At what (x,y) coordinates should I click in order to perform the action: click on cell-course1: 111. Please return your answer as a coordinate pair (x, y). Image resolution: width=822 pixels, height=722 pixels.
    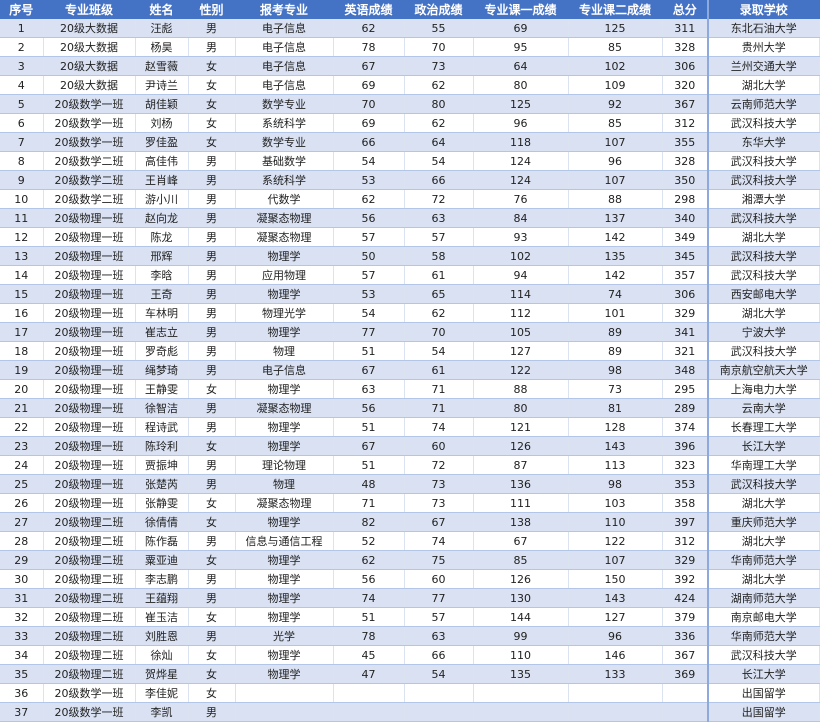
    Looking at the image, I should click on (521, 503).